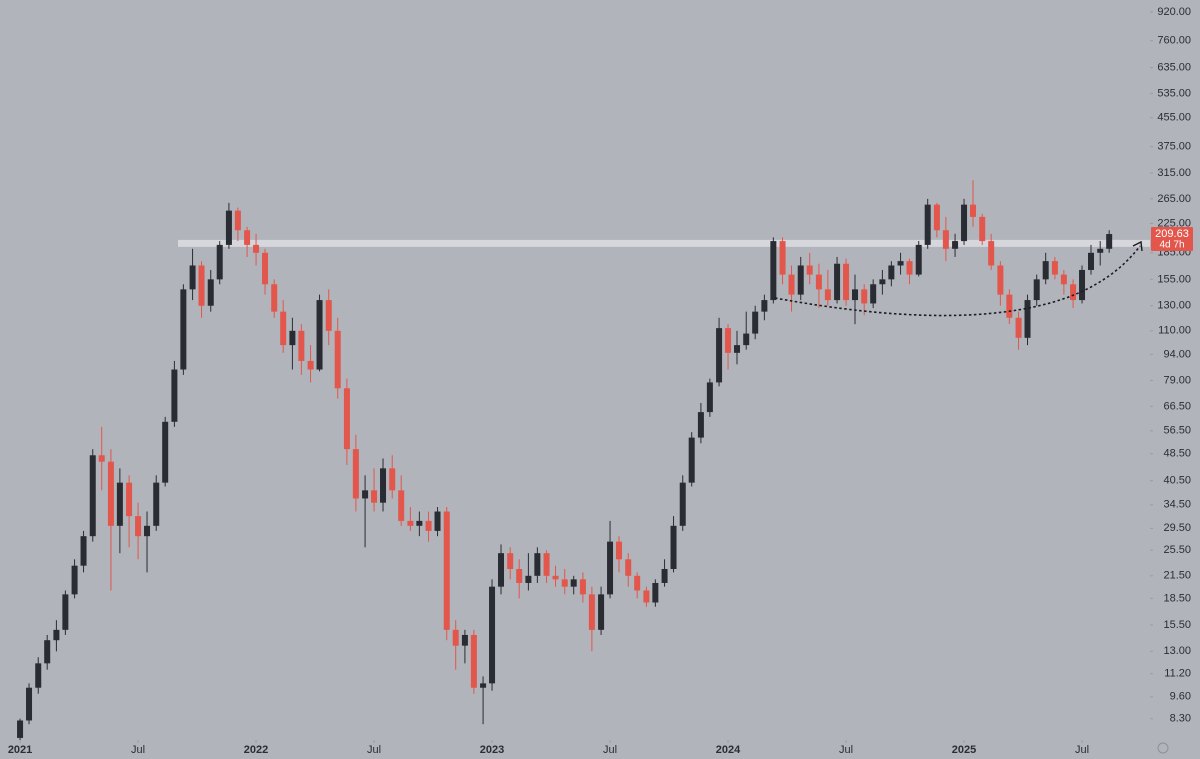 This screenshot has width=1200, height=759. Describe the element at coordinates (1180, 697) in the screenshot. I see `y-tick-label: 9.60` at that location.